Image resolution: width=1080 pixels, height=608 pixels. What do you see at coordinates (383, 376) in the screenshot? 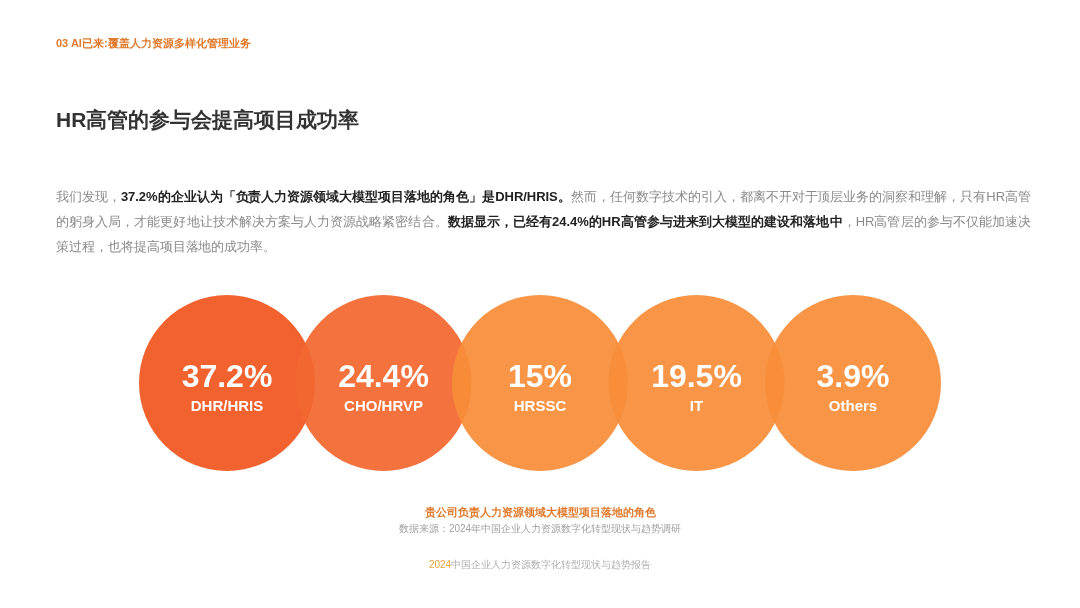
I see `data-label: 24.4%` at bounding box center [383, 376].